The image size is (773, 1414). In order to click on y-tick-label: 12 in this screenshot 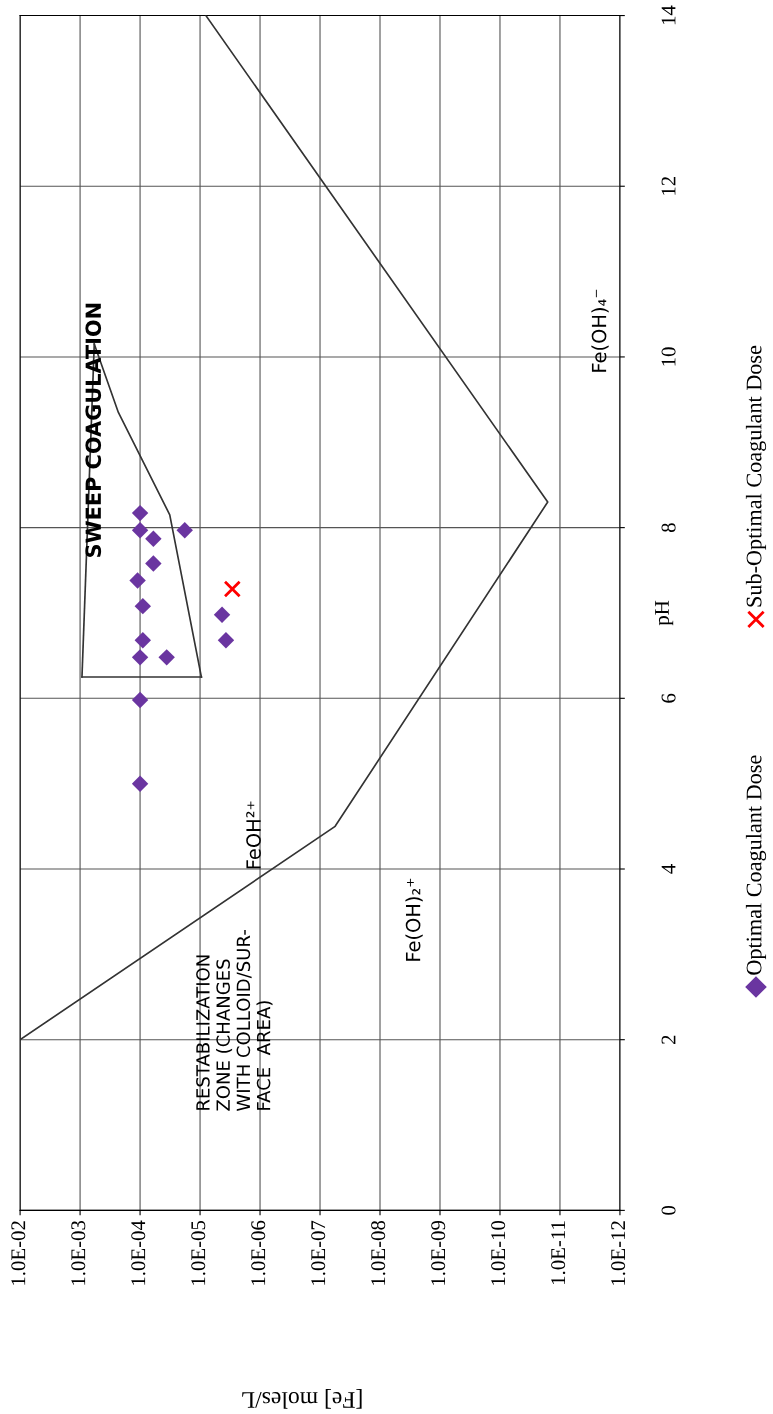, I will do `click(668, 185)`.